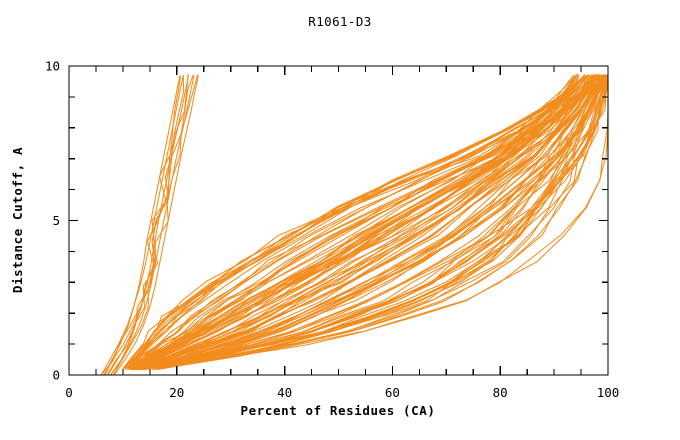 Image resolution: width=680 pixels, height=440 pixels. What do you see at coordinates (176, 392) in the screenshot?
I see `x-tick-label: 20` at bounding box center [176, 392].